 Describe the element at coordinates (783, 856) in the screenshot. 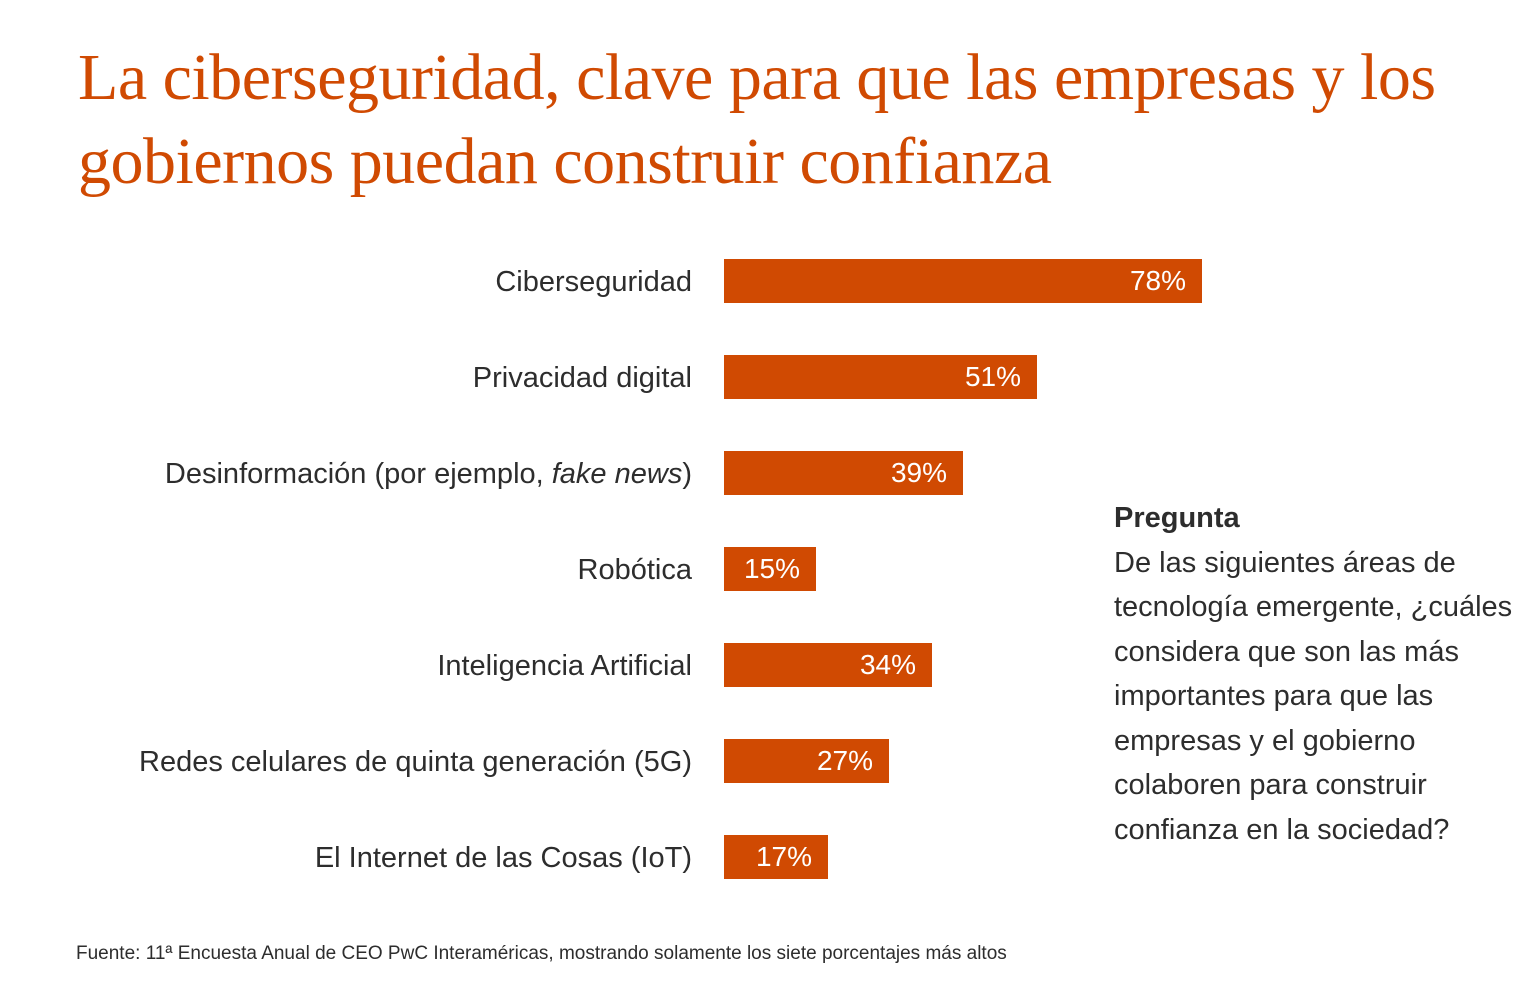

I see `bar-value-label: 17%` at that location.